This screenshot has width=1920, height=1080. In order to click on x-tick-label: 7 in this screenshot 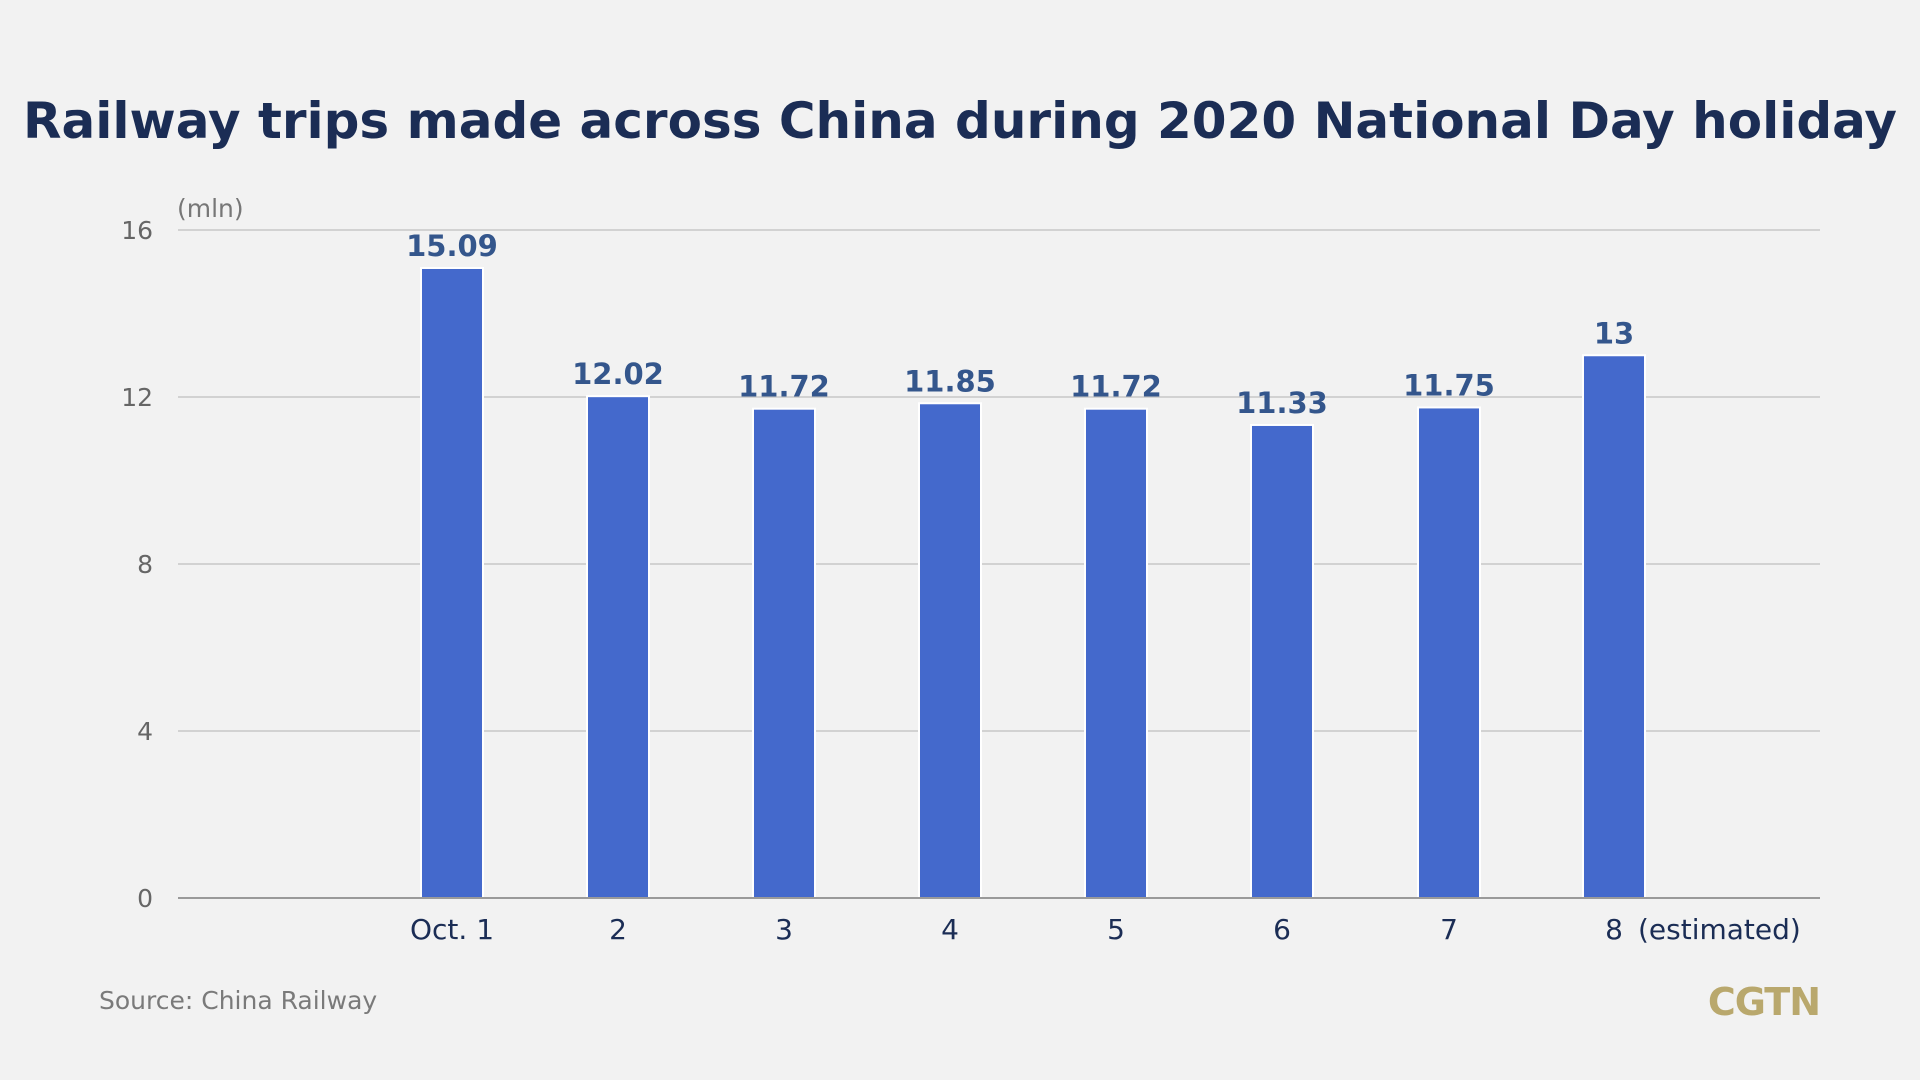, I will do `click(1449, 929)`.